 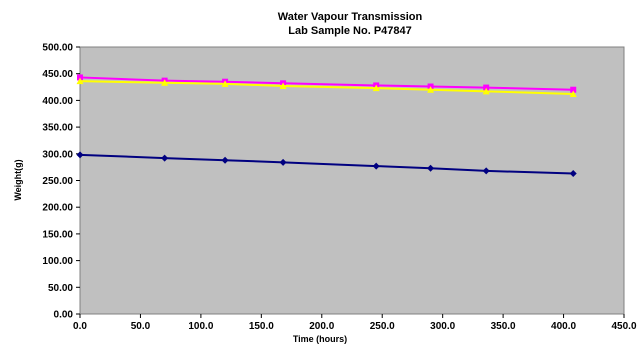 What do you see at coordinates (321, 326) in the screenshot?
I see `x-tick-label: 200.0` at bounding box center [321, 326].